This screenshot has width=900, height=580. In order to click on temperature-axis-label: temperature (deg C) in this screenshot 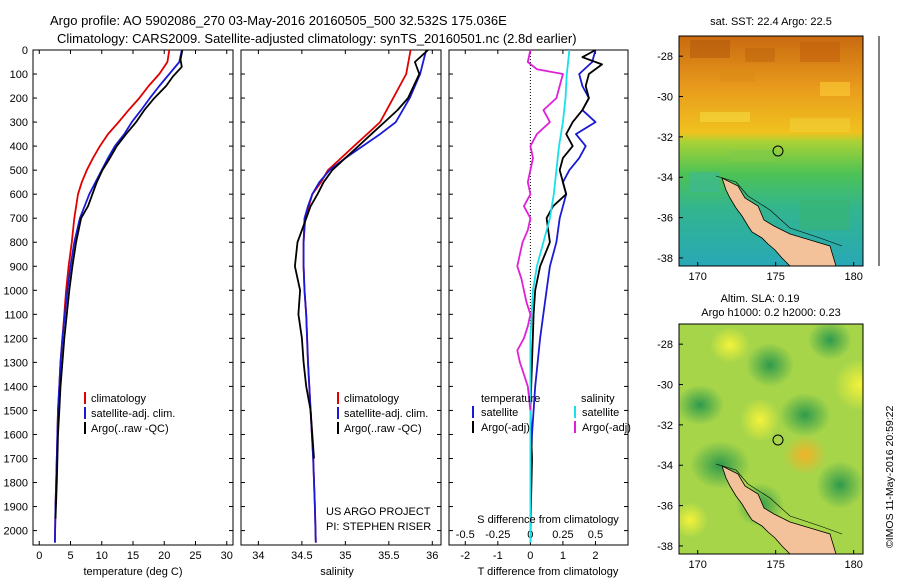, I will do `click(132, 572)`.